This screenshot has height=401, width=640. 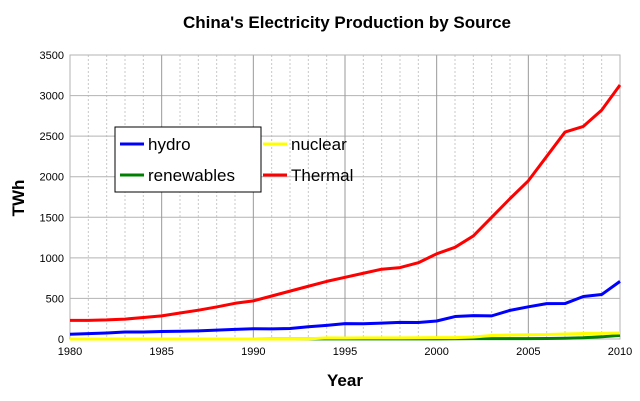 What do you see at coordinates (55, 299) in the screenshot?
I see `y-tick-label: 500` at bounding box center [55, 299].